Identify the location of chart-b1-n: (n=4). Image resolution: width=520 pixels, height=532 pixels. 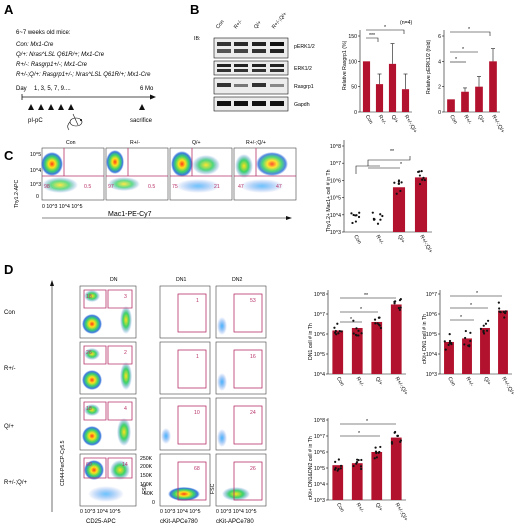
(406, 23).